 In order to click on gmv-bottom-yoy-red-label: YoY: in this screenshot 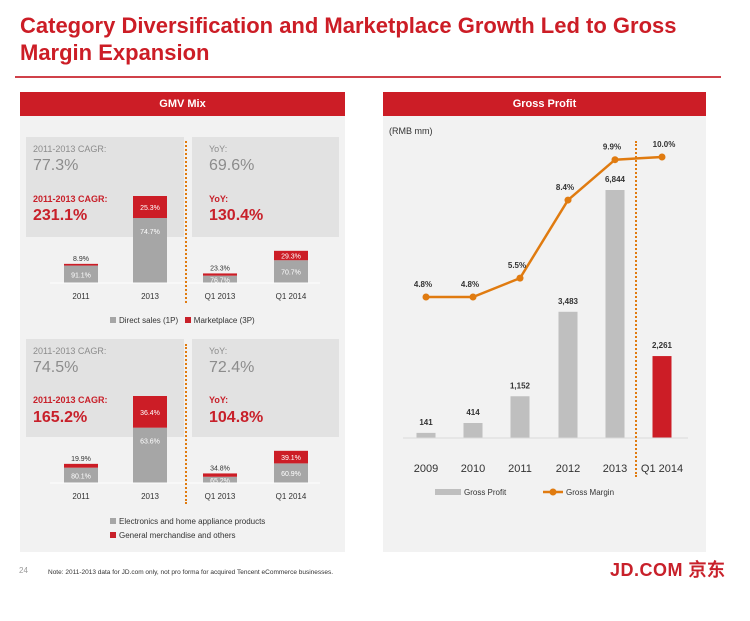, I will do `click(219, 400)`.